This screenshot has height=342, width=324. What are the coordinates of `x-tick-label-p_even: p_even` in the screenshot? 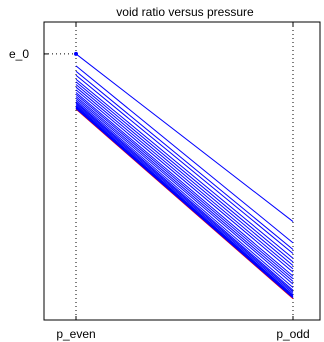 It's located at (75, 334).